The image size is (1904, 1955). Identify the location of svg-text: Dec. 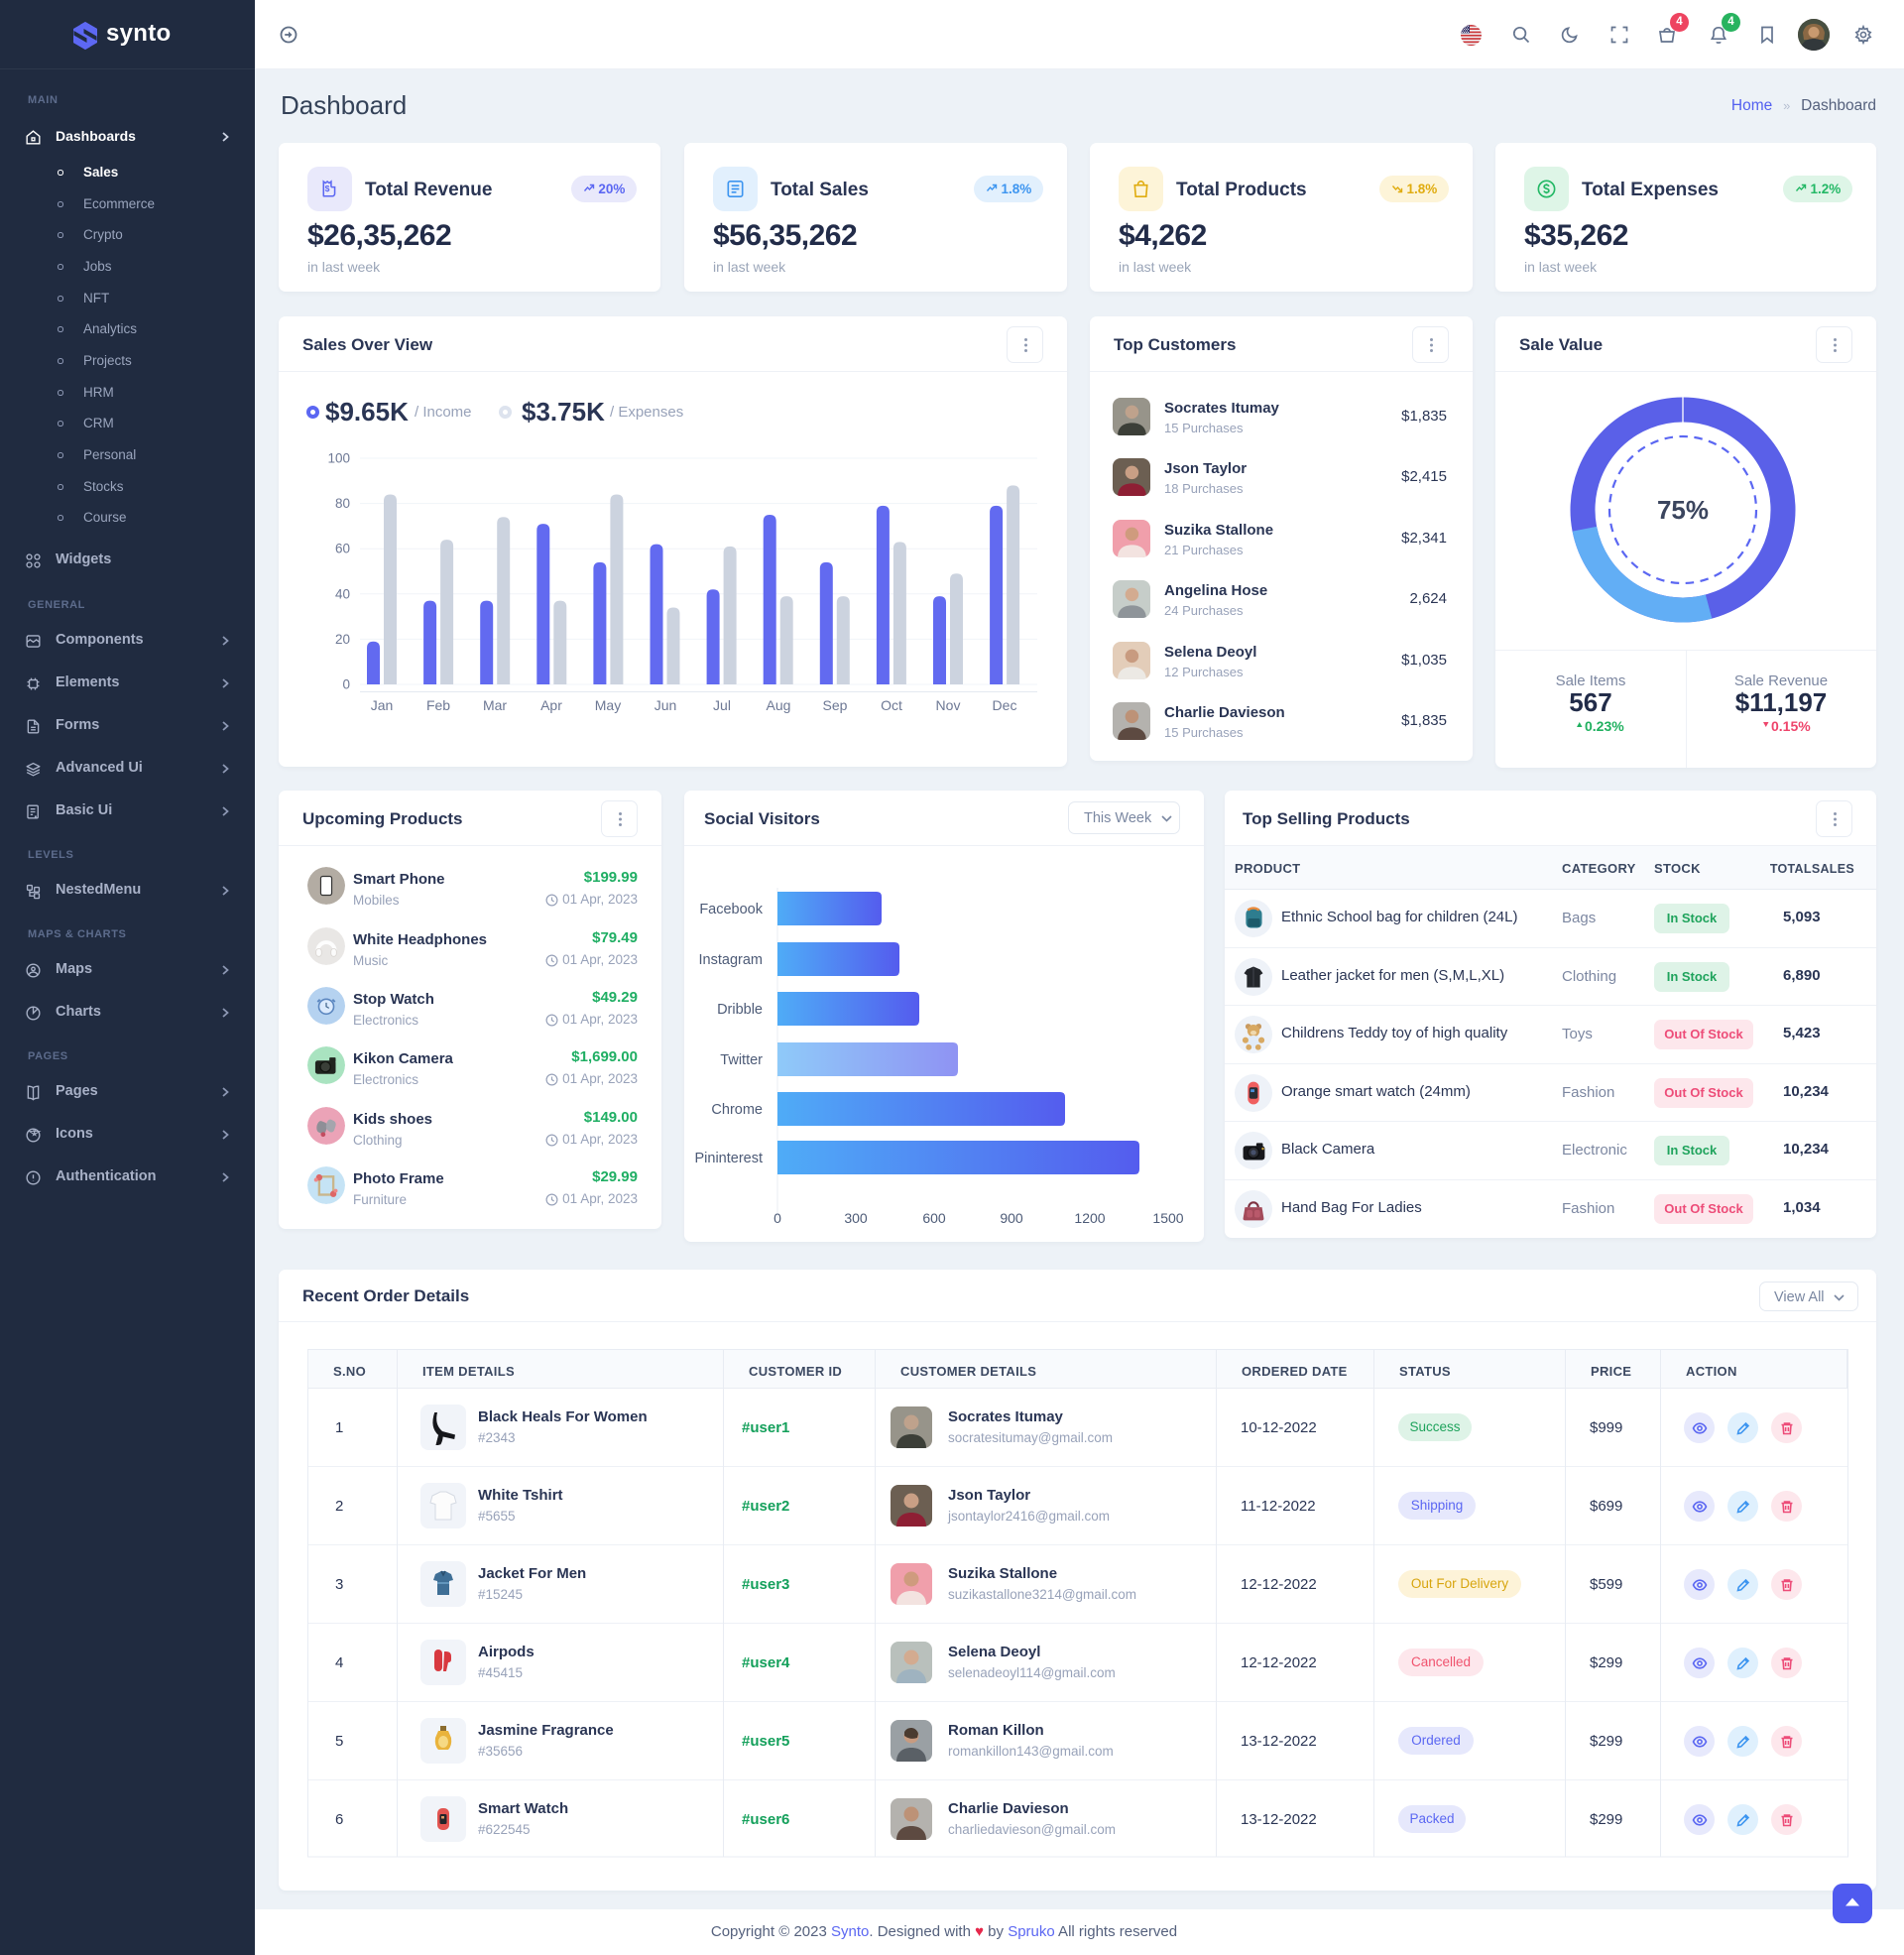
(1005, 705).